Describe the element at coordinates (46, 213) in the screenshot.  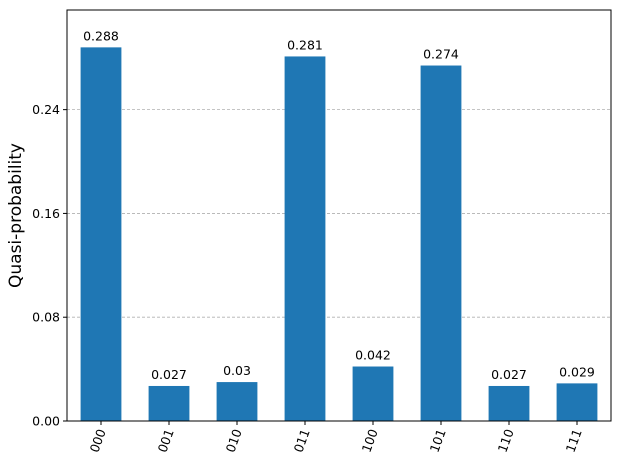
I see `y-tick-label: 0.16` at that location.